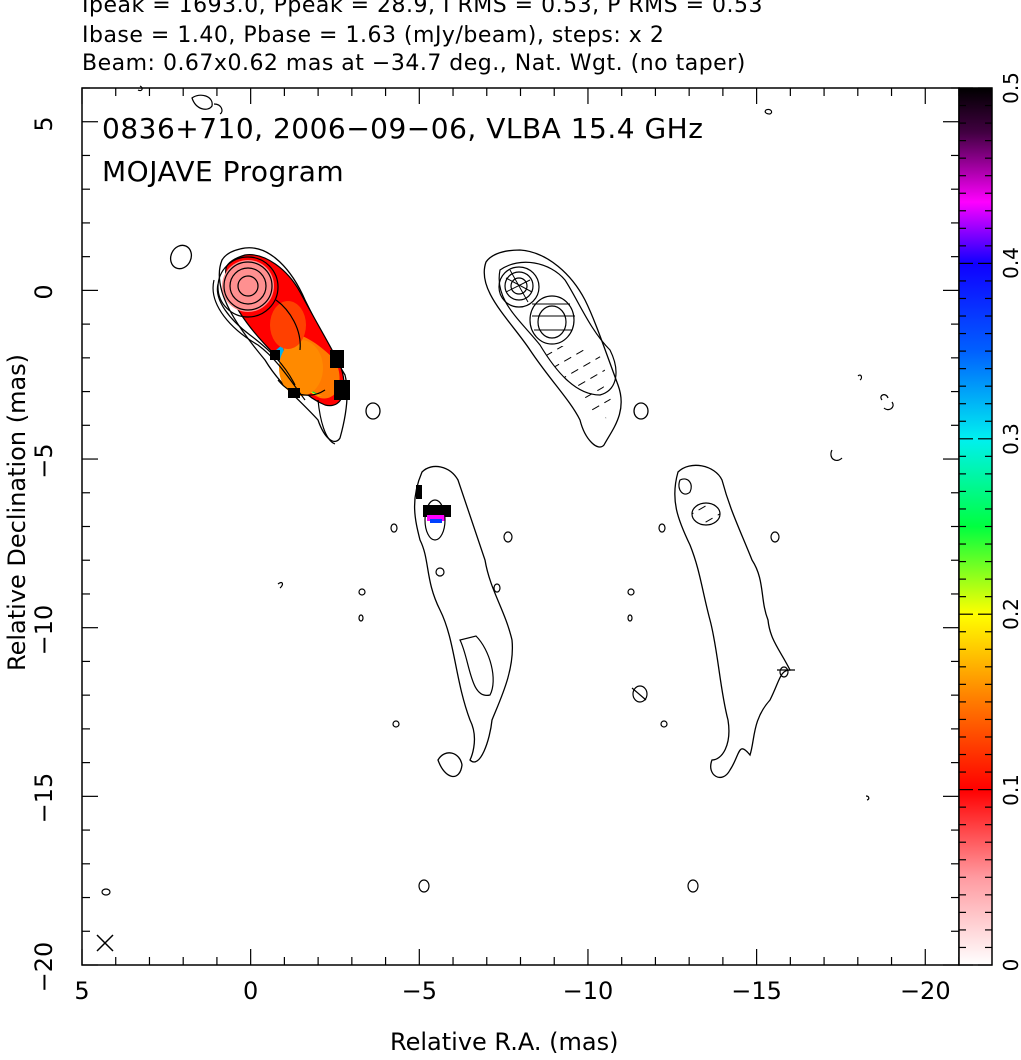  Describe the element at coordinates (975, 526) in the screenshot. I see `colorbar-ticks` at that location.